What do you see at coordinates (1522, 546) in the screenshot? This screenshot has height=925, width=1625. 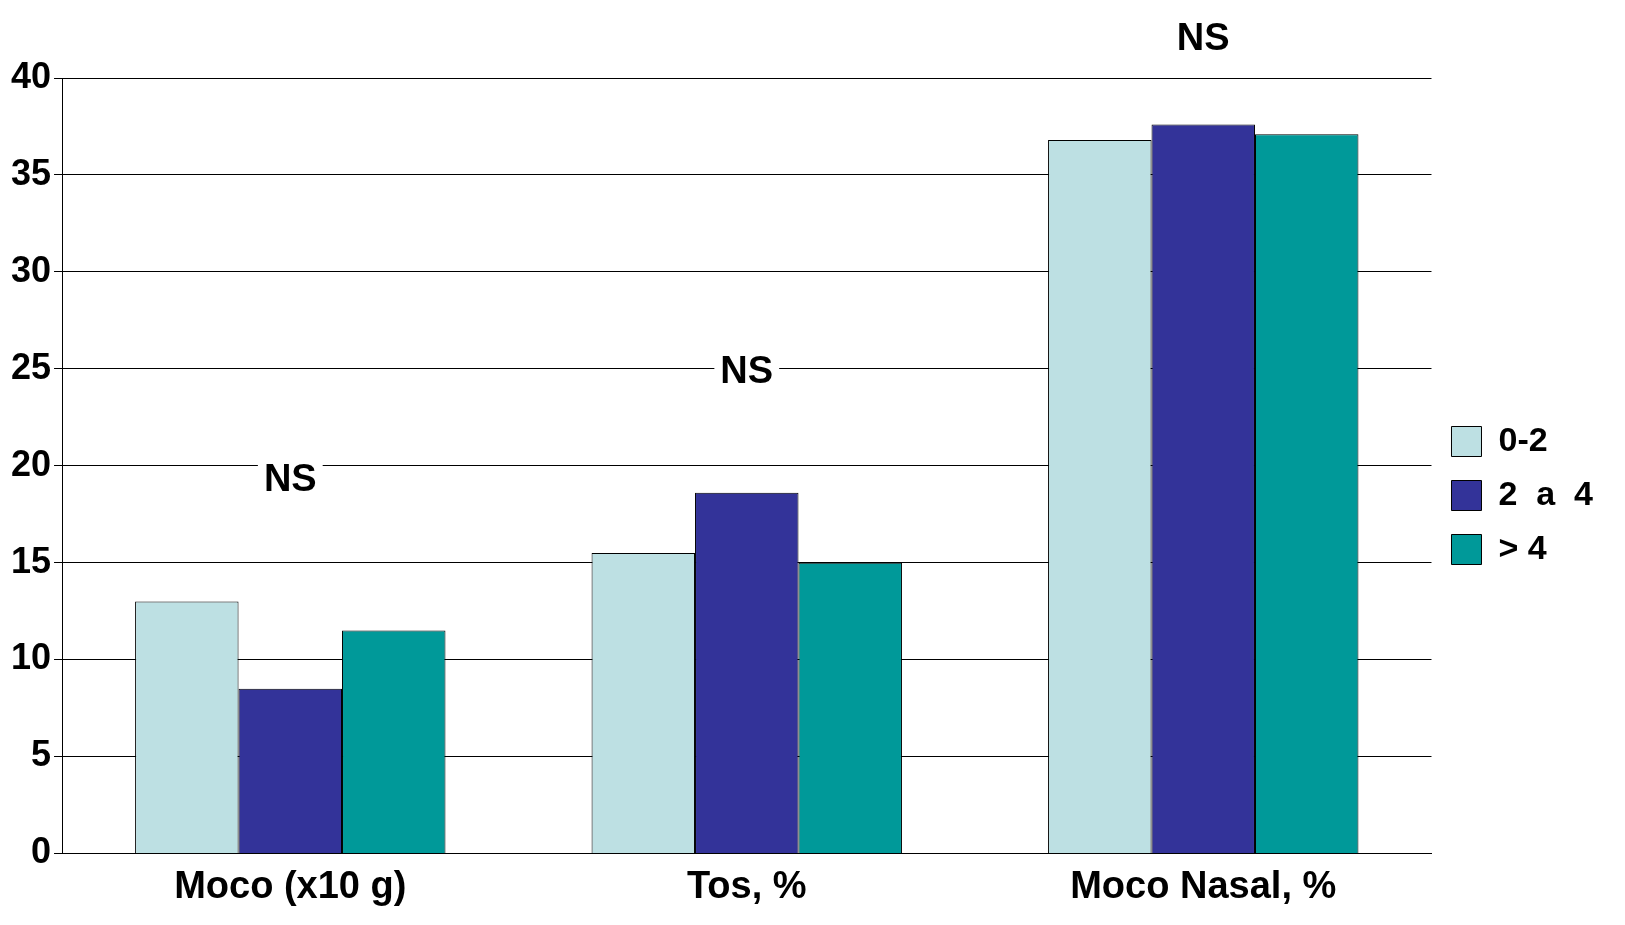 I see `legend-label: > 4` at bounding box center [1522, 546].